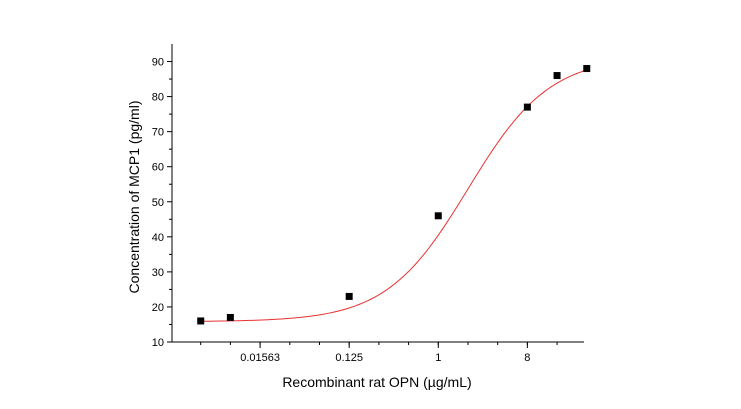 This screenshot has width=741, height=409. I want to click on x-tick-label: 1, so click(438, 358).